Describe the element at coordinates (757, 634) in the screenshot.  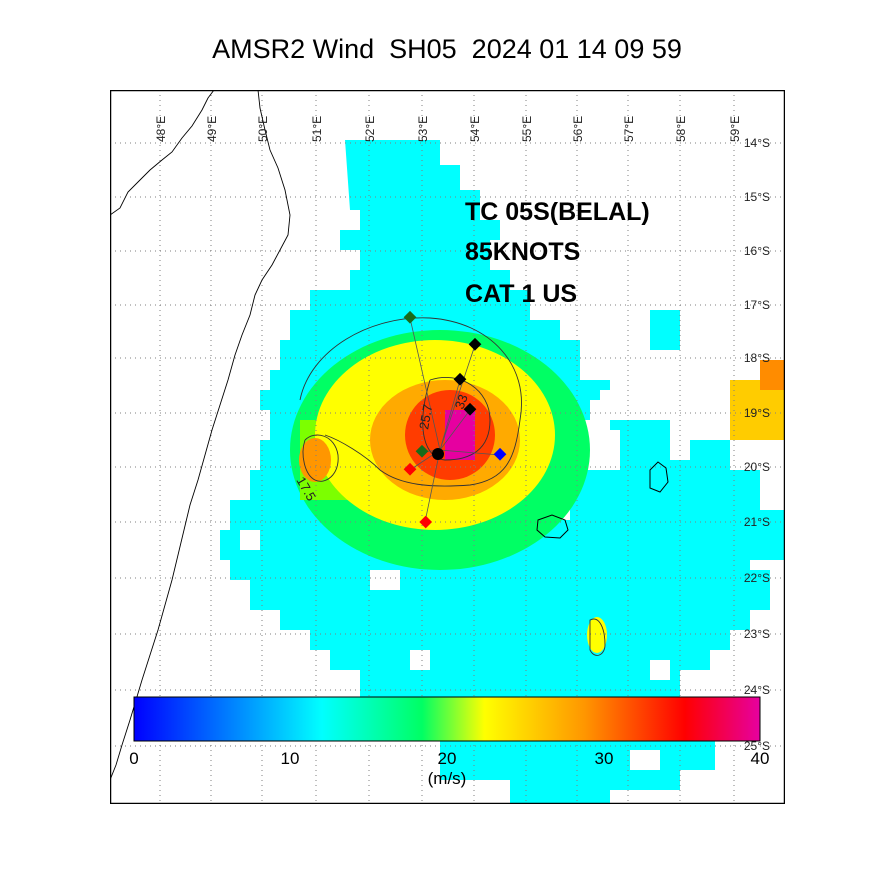
I see `lat-label: 23°S` at that location.